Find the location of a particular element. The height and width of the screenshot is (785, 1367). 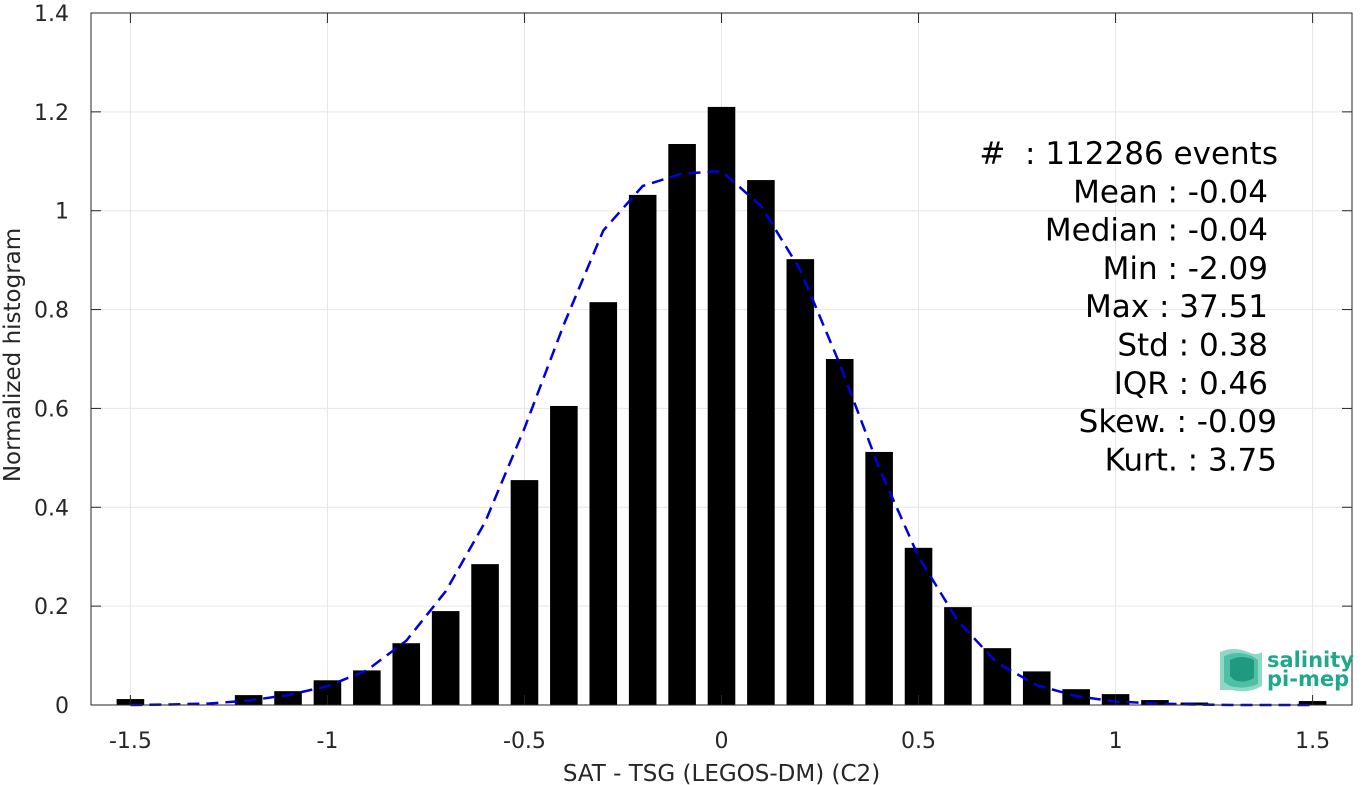

y-tick-label: 1 is located at coordinates (62, 212).